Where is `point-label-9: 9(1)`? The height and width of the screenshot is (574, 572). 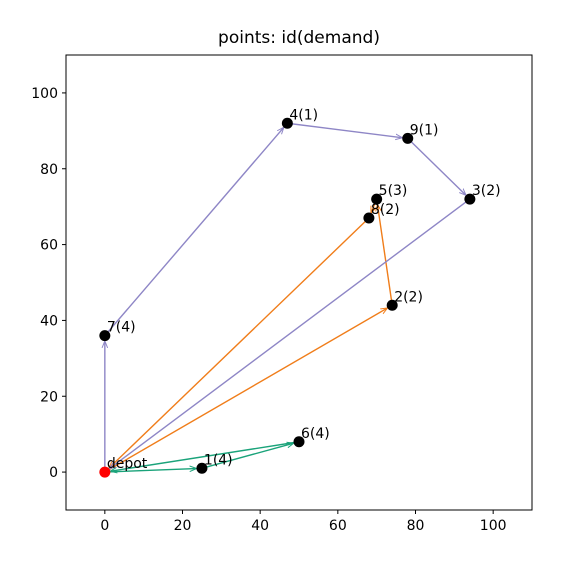
point-label-9: 9(1) is located at coordinates (424, 130).